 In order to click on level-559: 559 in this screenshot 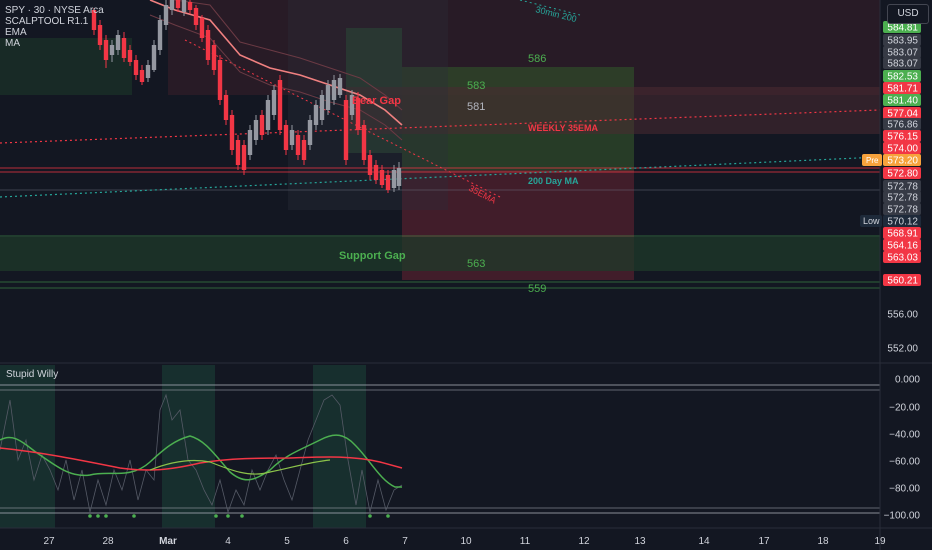, I will do `click(537, 289)`.